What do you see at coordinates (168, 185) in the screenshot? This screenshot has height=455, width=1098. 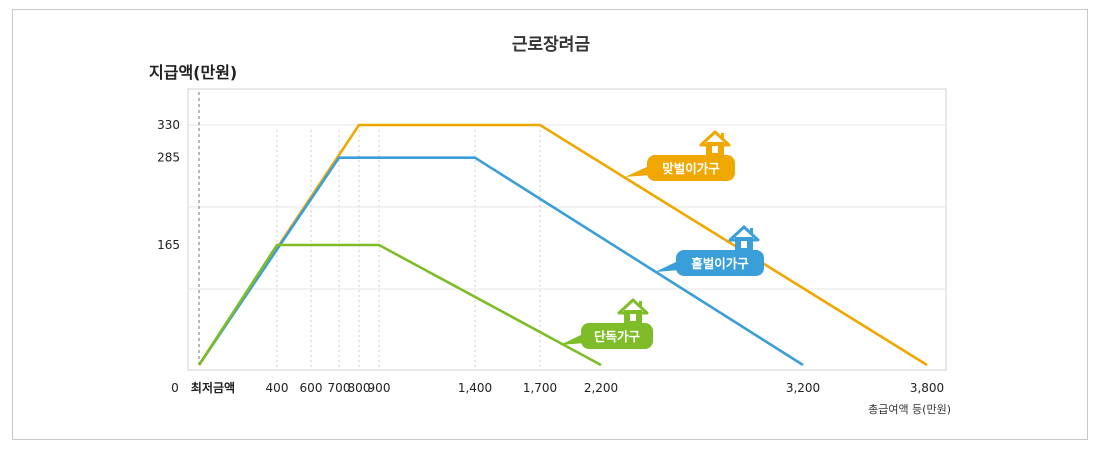 I see `y-tick-labels: 165 285 330` at bounding box center [168, 185].